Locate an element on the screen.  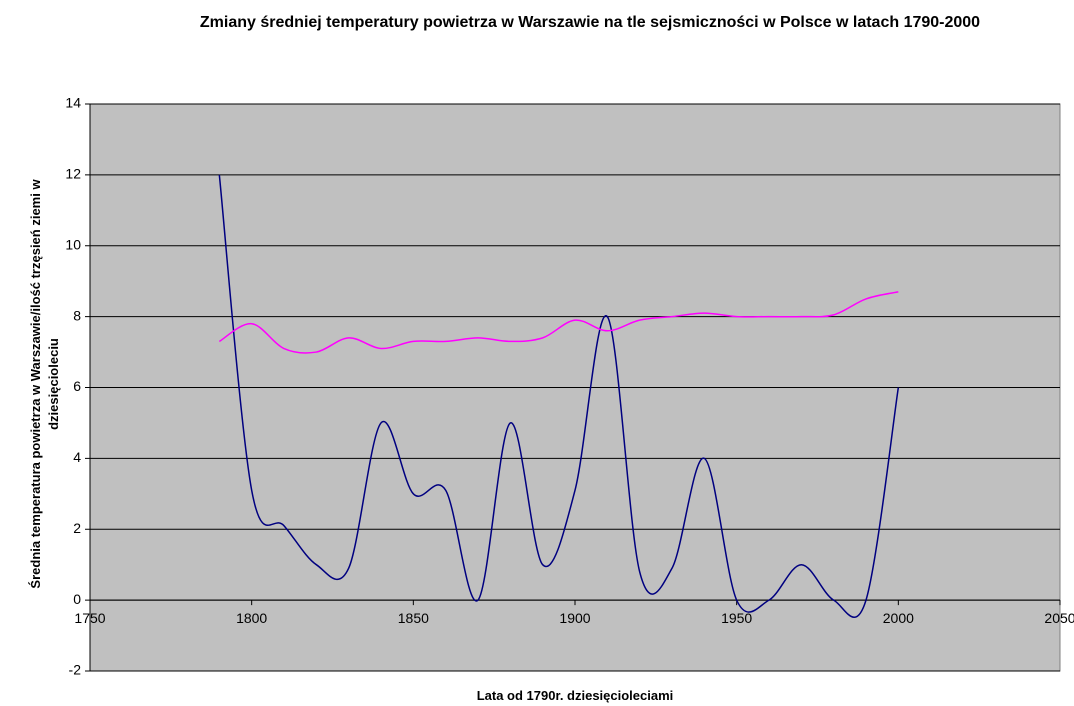
x-tick-label: 1800 is located at coordinates (251, 618).